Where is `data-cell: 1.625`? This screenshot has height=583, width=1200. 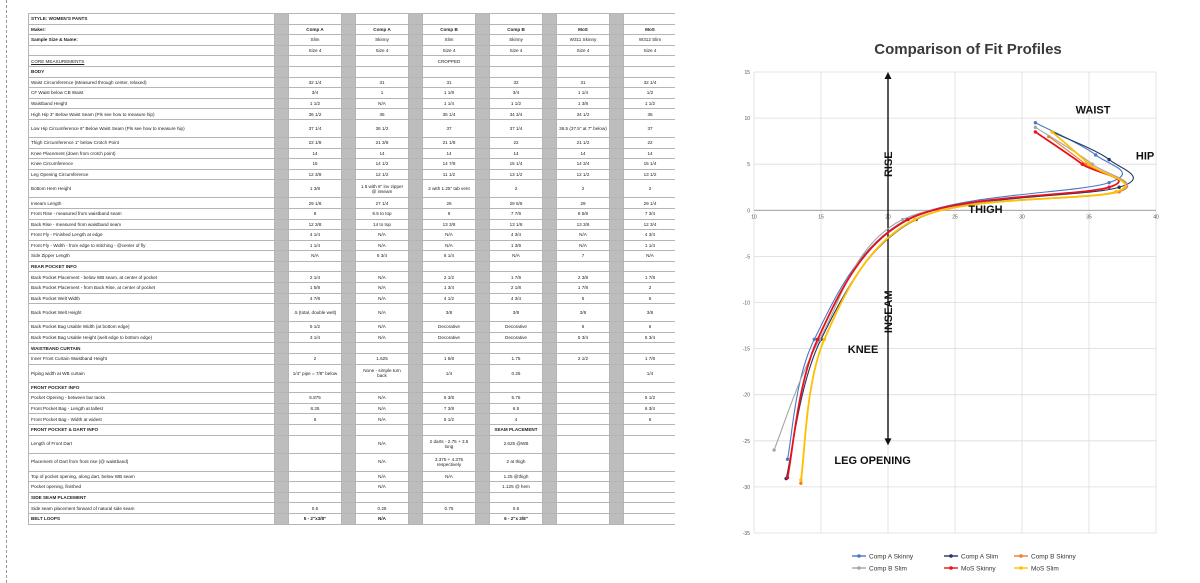
data-cell: 1.625 is located at coordinates (382, 359).